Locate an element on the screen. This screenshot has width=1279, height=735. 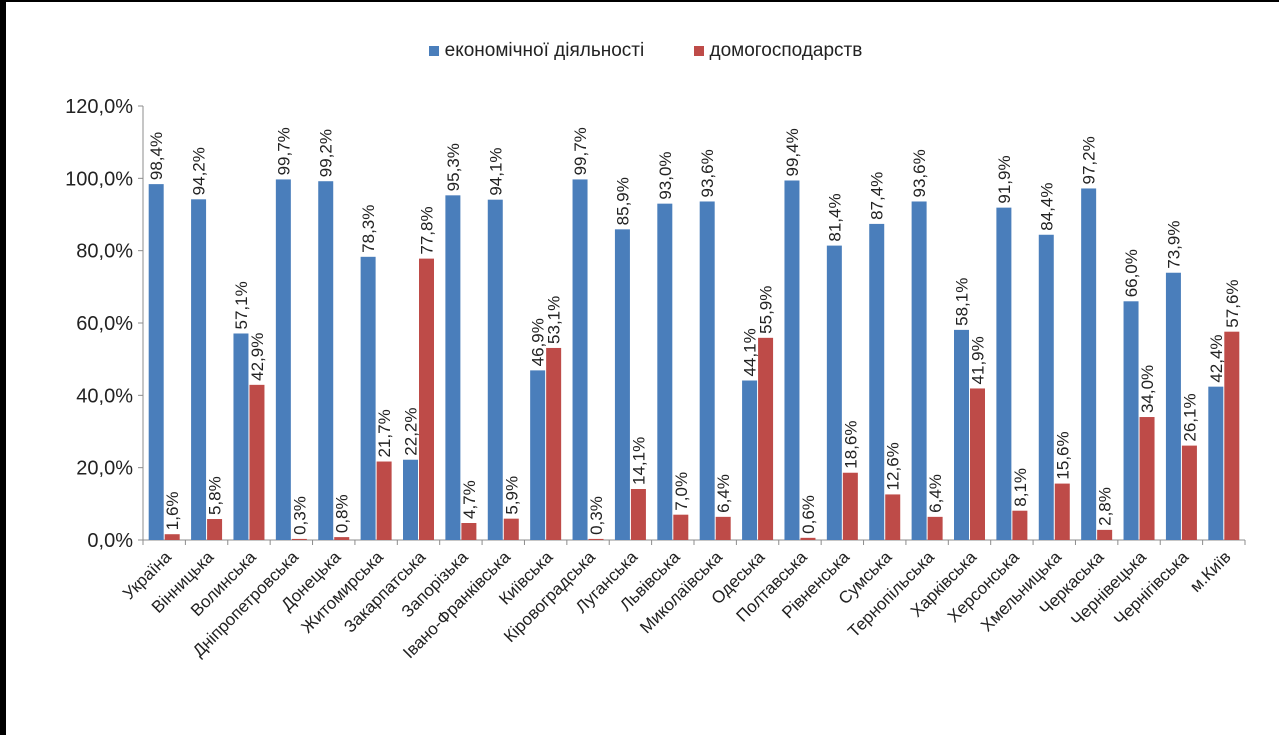
data-label-households: 7,0% is located at coordinates (681, 491).